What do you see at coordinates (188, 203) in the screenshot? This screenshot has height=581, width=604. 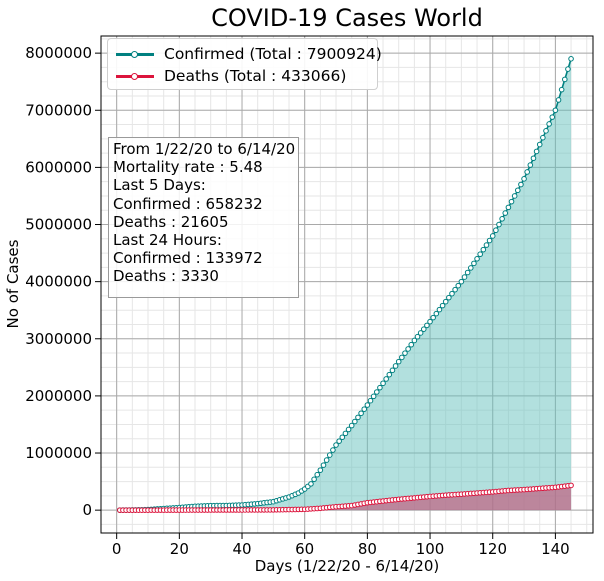 I see `annotation-last-5-days-confirmed: Confirmed : 658232` at bounding box center [188, 203].